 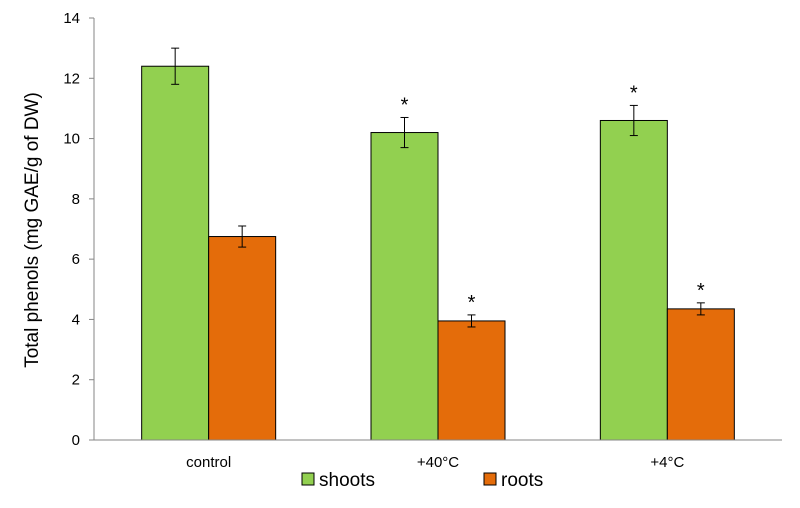 What do you see at coordinates (76, 380) in the screenshot?
I see `y-tick-label: 2` at bounding box center [76, 380].